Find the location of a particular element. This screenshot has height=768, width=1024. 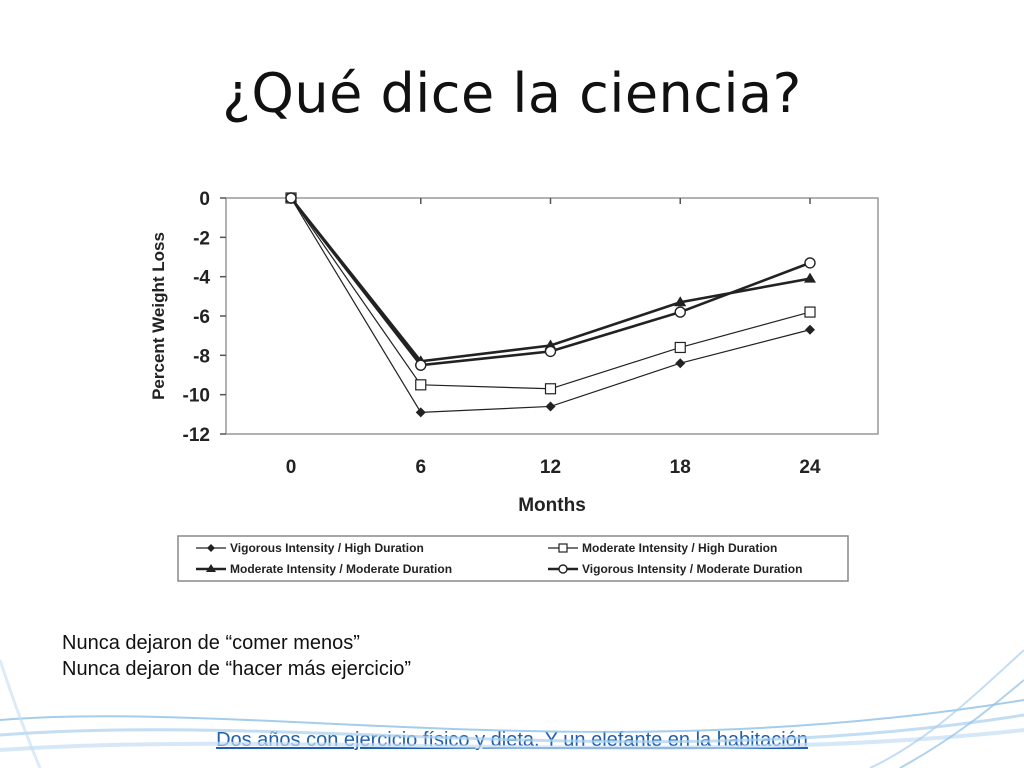

y-tick-label: -12 is located at coordinates (196, 435).